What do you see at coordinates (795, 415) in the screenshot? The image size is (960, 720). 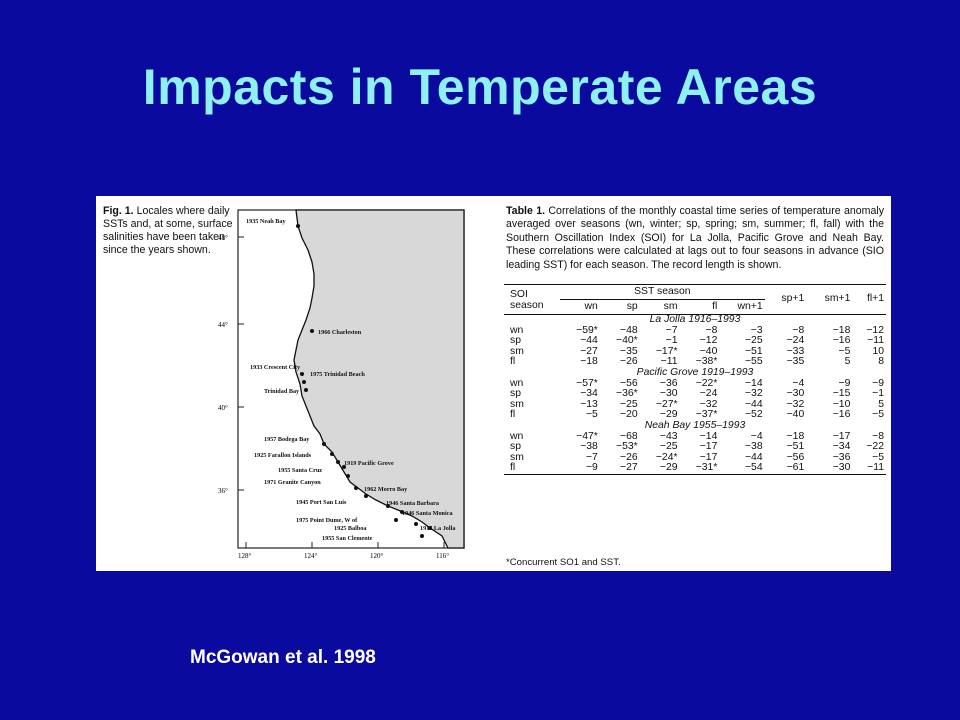 I see `correlation-cell: −40` at bounding box center [795, 415].